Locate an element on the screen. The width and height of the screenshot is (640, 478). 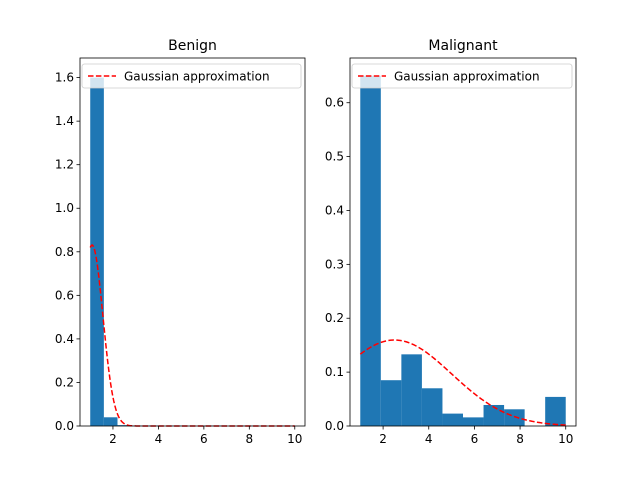
y-tick-label: 1.6 is located at coordinates (64, 78).